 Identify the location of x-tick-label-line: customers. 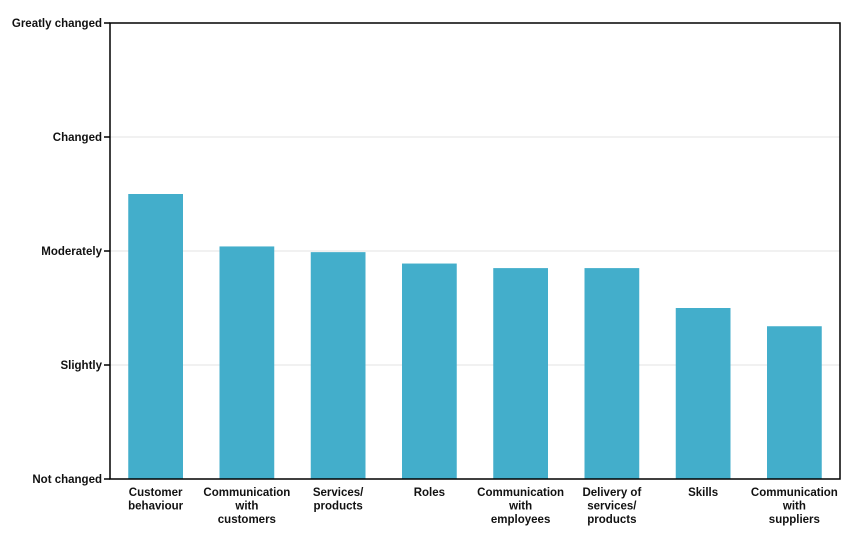
(247, 520).